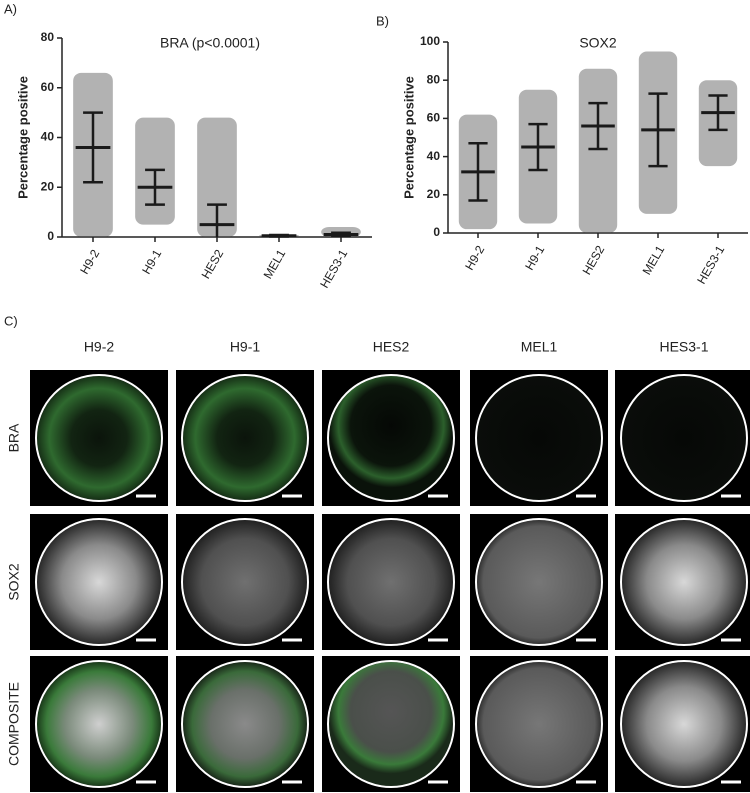 The image size is (750, 793). What do you see at coordinates (245, 347) in the screenshot?
I see `column-header: H9-1` at bounding box center [245, 347].